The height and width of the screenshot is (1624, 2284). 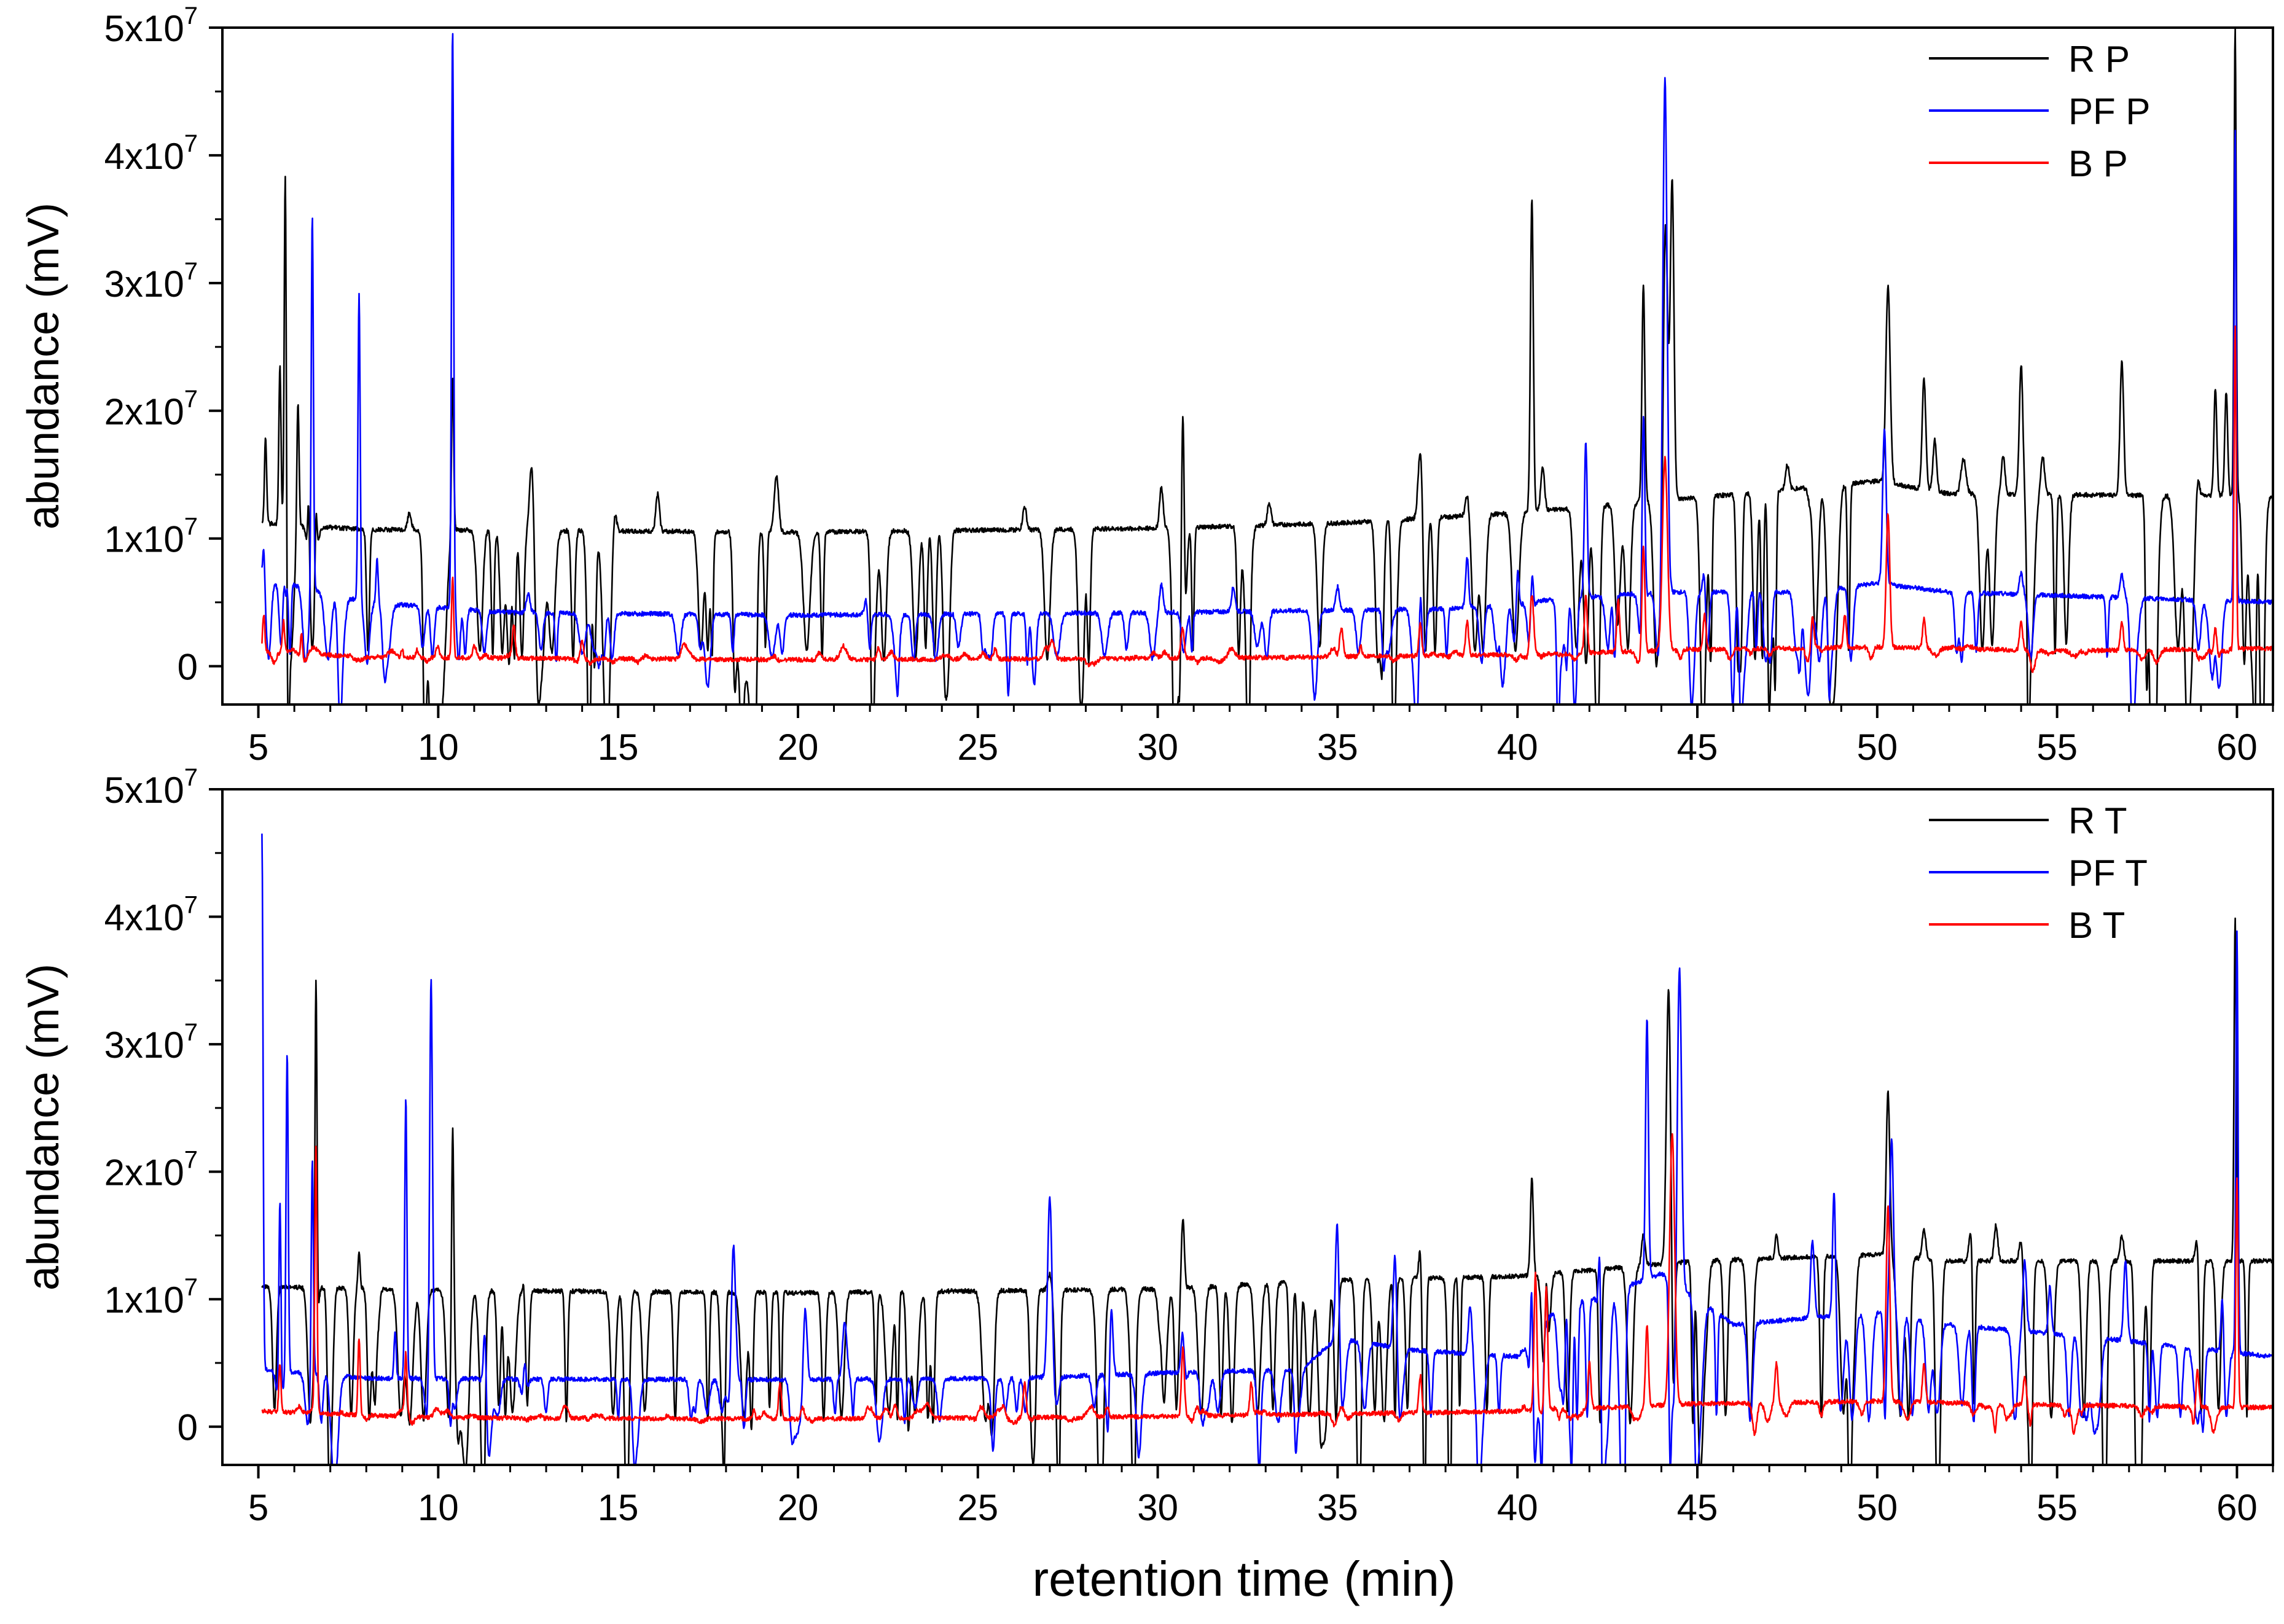 I want to click on legend-label: B T, so click(x=2096, y=926).